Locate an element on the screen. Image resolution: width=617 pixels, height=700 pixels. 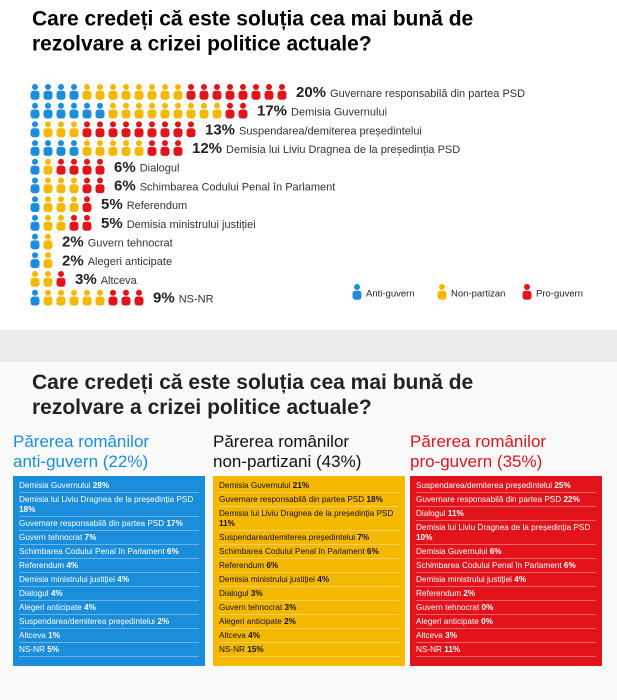
item-label: Suspendarea/demiterea președintelui is located at coordinates (87, 621).